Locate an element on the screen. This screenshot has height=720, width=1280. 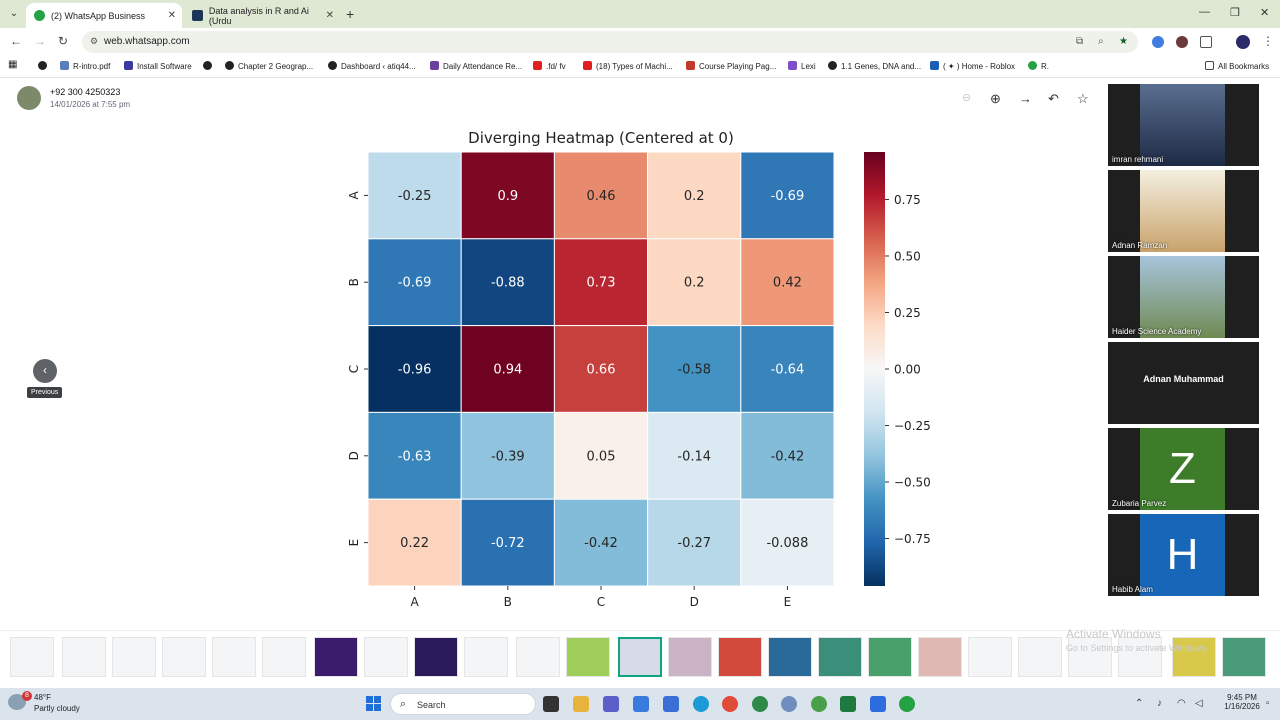
taskbar-search-input: ⌕ Search is located at coordinates (463, 704).